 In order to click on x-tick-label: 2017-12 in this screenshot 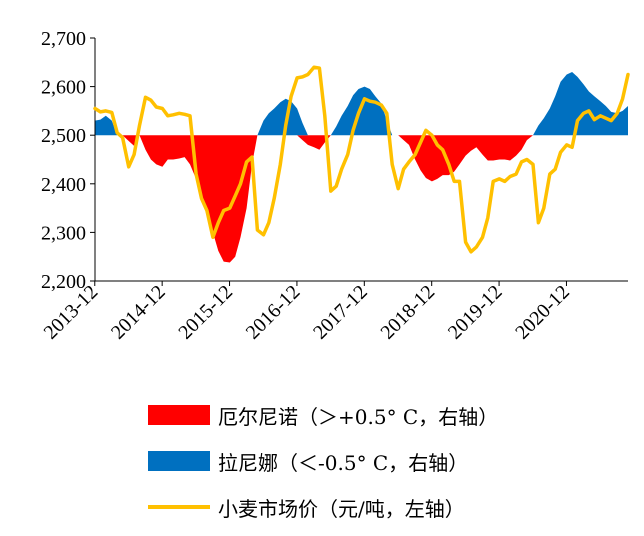, I will do `click(340, 312)`.